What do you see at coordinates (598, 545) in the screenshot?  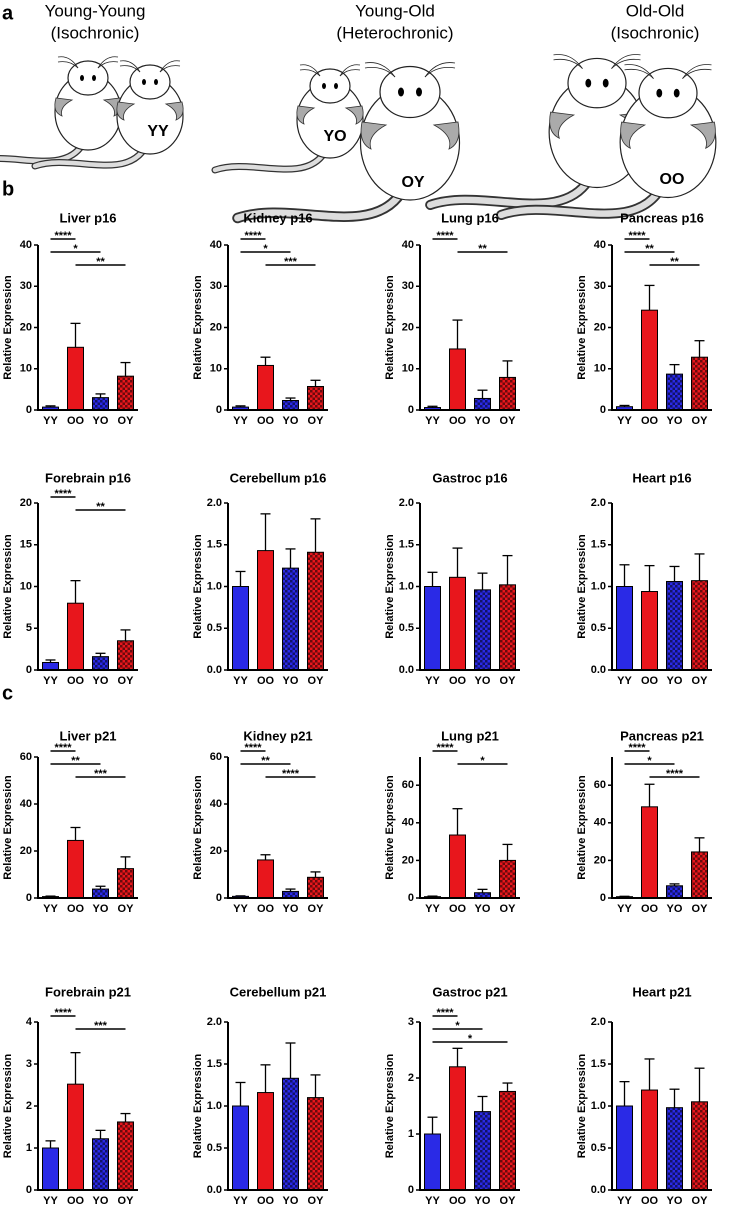 I see `y-tick-label: 1.5` at bounding box center [598, 545].